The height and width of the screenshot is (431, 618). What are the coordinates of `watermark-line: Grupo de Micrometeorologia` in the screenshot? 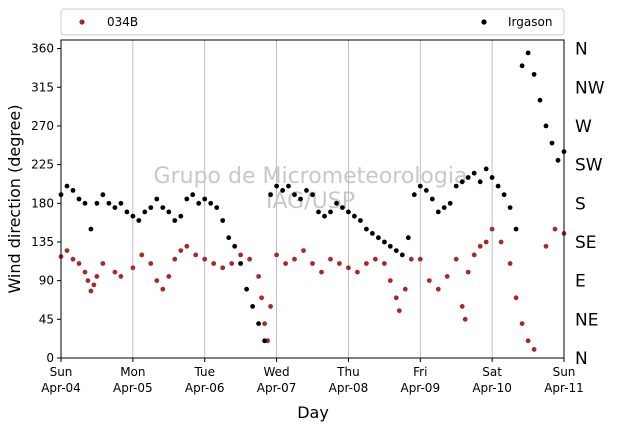 It's located at (311, 176).